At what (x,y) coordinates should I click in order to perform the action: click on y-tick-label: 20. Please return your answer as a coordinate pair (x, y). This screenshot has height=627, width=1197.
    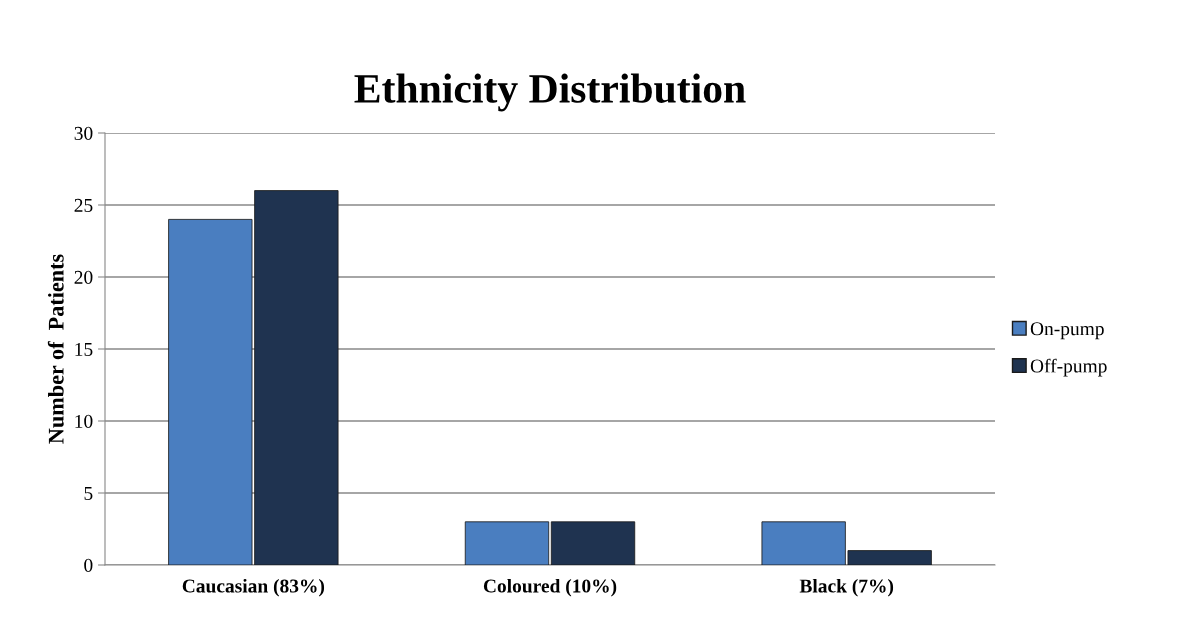
    Looking at the image, I should click on (83, 277).